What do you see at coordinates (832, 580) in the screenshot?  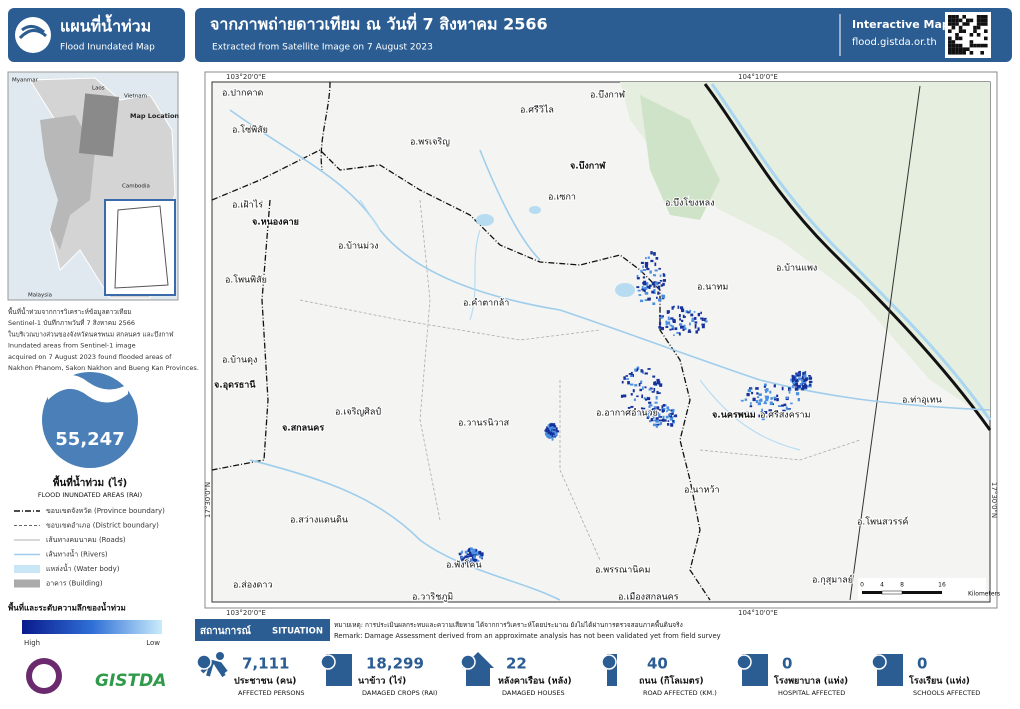 I see `map-label: อ.กุสุมาลย์` at bounding box center [832, 580].